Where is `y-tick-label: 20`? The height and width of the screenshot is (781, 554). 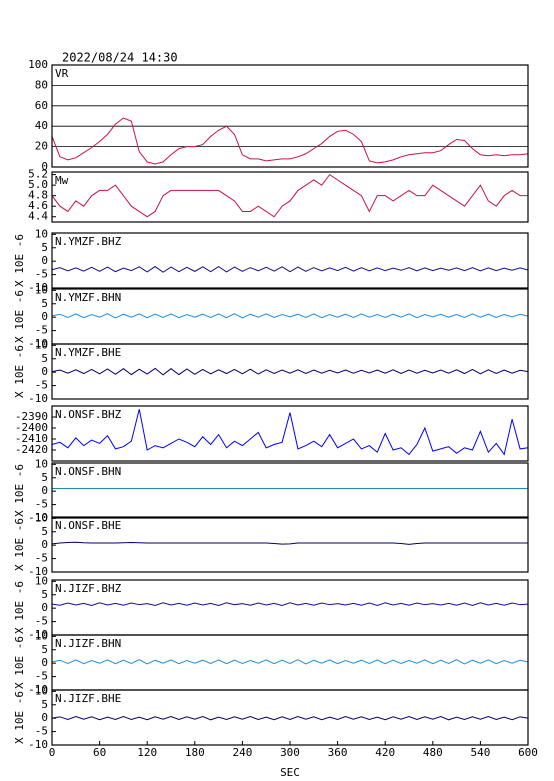 y-tick-label: 20 is located at coordinates (41, 146).